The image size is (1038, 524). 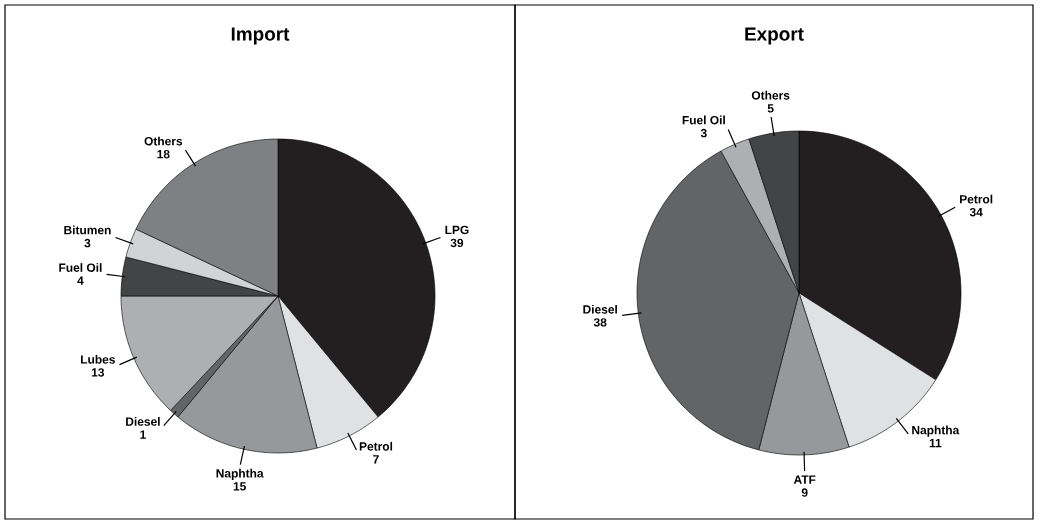 What do you see at coordinates (87, 230) in the screenshot?
I see `slice-label: Bitumen` at bounding box center [87, 230].